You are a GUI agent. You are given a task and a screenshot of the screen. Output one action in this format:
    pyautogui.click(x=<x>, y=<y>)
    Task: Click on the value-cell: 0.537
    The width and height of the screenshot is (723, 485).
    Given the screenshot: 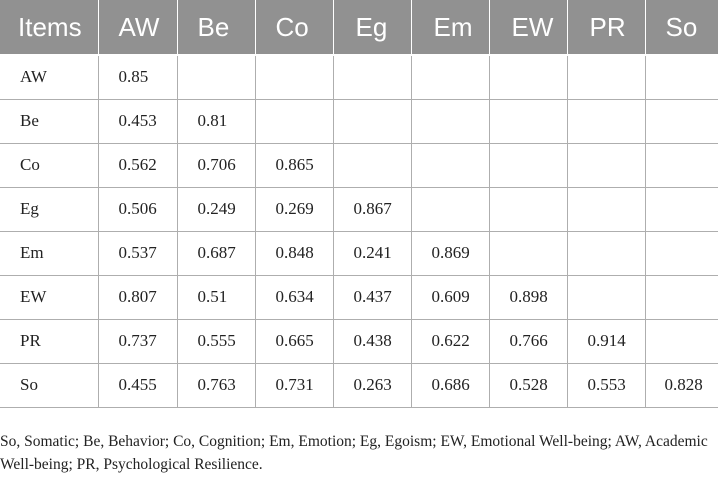 What is the action you would take?
    pyautogui.click(x=137, y=253)
    